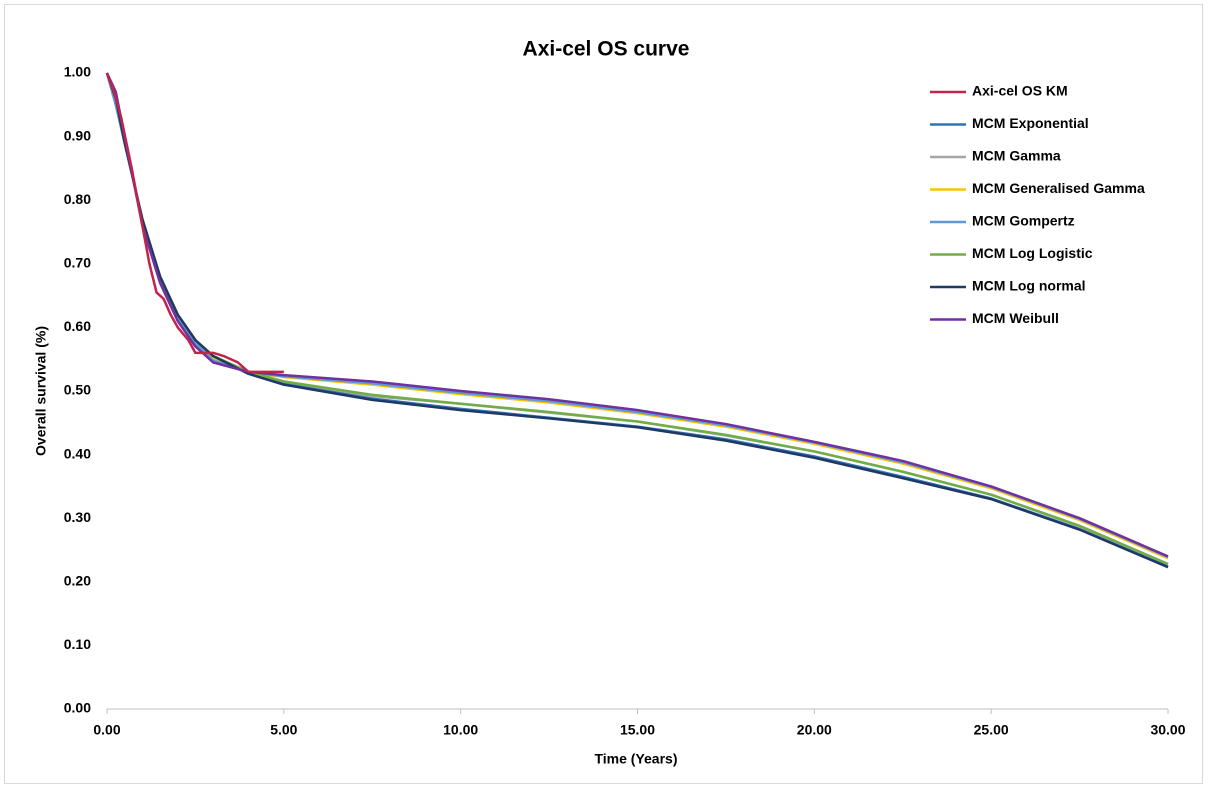 The image size is (1208, 794). What do you see at coordinates (606, 49) in the screenshot?
I see `chart-title: Axi-cel OS curve` at bounding box center [606, 49].